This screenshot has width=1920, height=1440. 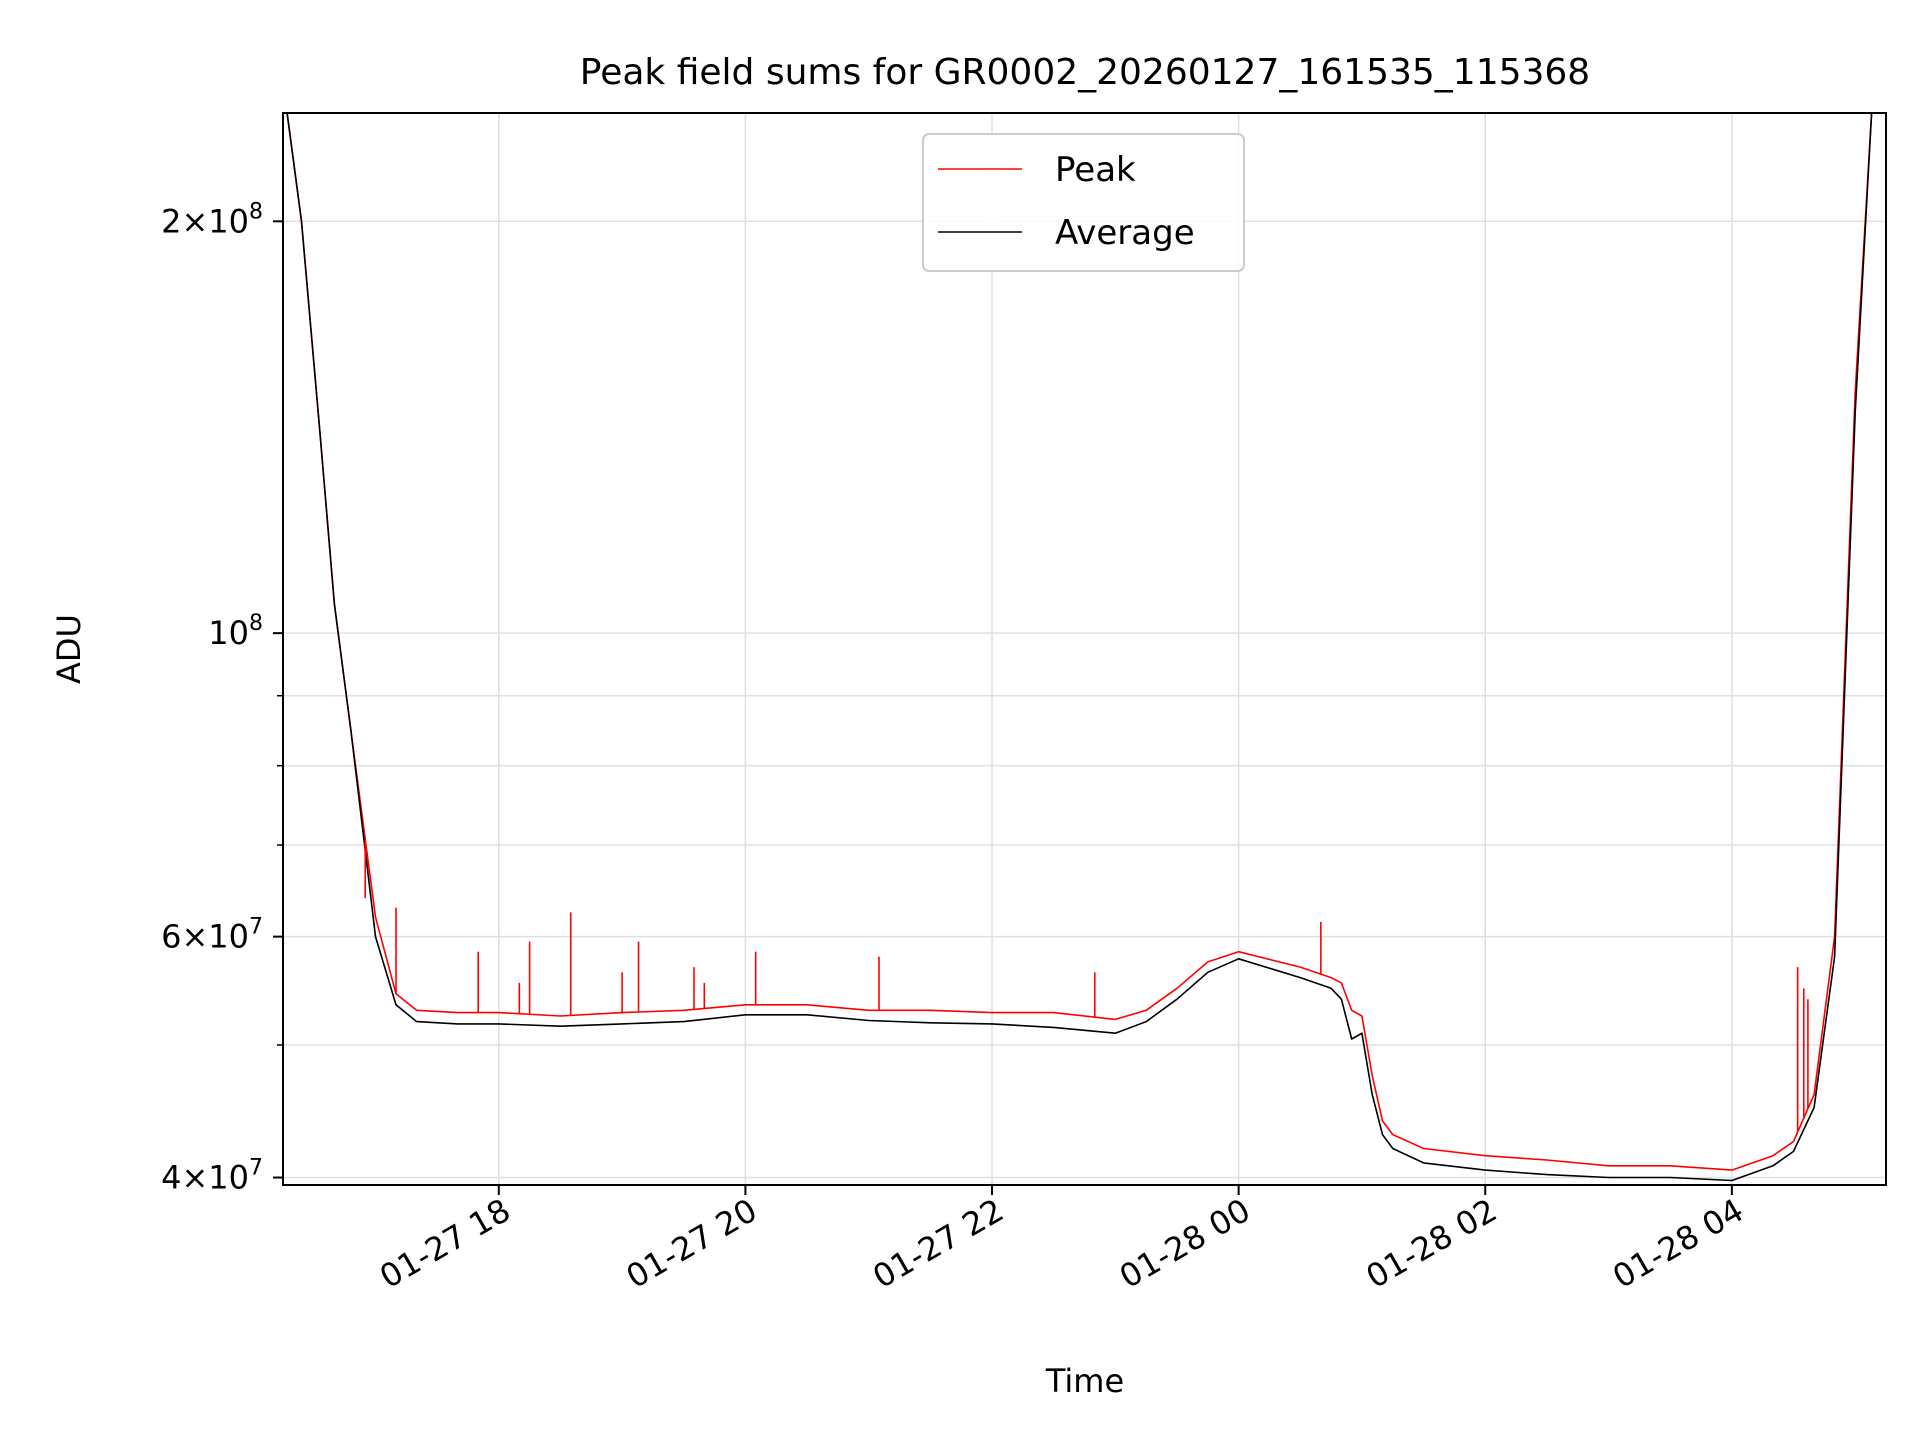 I want to click on y-axis-label: ADU, so click(x=69, y=649).